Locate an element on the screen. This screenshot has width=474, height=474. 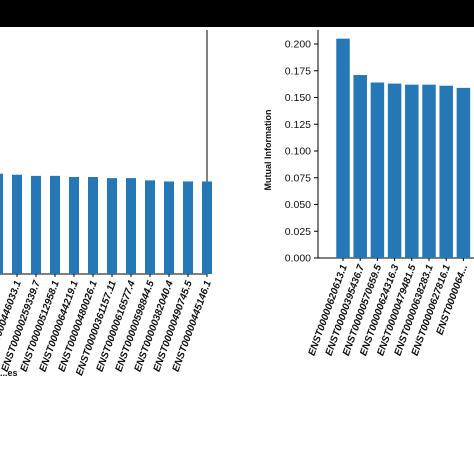
right-y-tick-label: 0.125 is located at coordinates (298, 125).